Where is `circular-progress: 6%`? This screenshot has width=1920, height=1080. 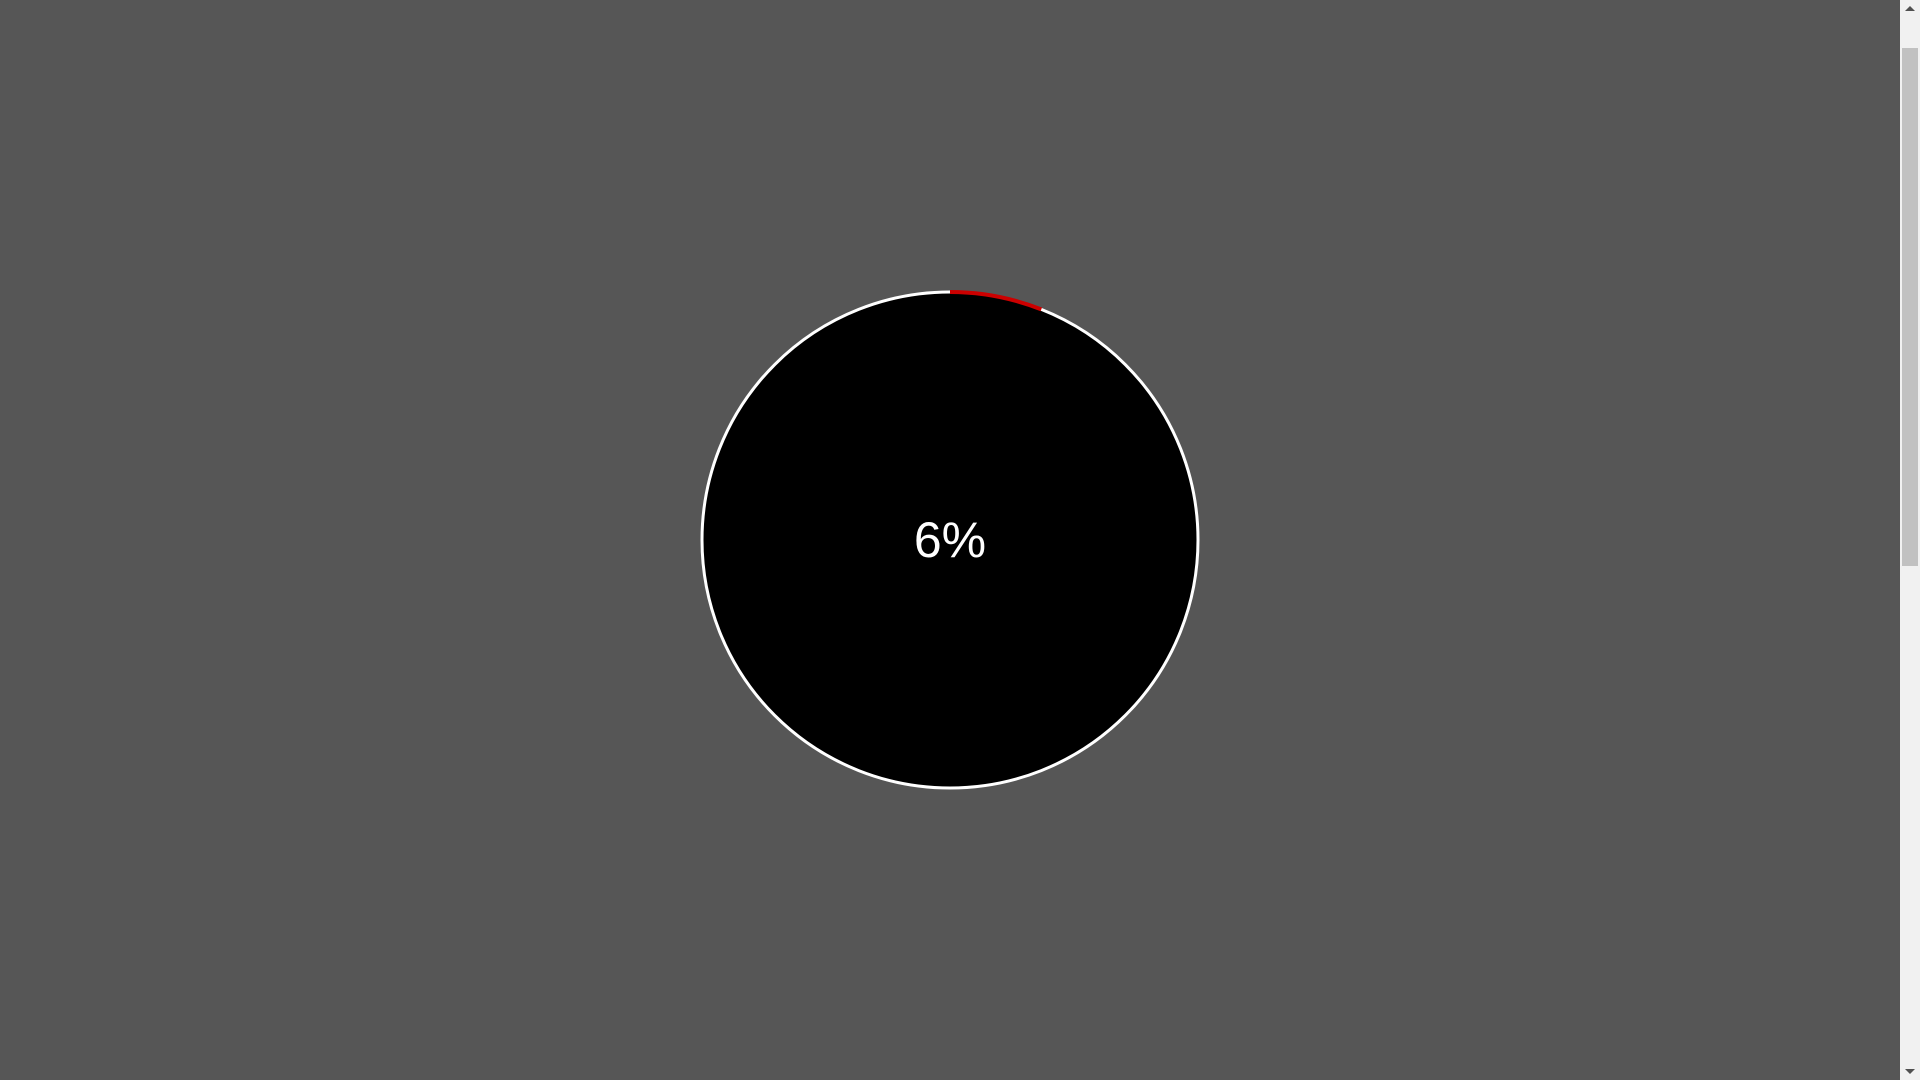 circular-progress: 6% is located at coordinates (950, 540).